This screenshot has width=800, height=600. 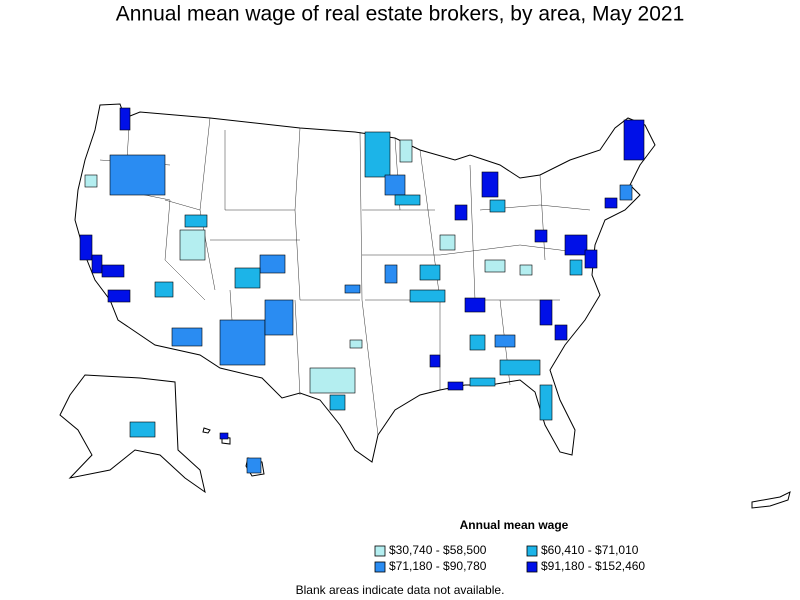 What do you see at coordinates (438, 566) in the screenshot?
I see `legend-label: $71,180 - $90,780` at bounding box center [438, 566].